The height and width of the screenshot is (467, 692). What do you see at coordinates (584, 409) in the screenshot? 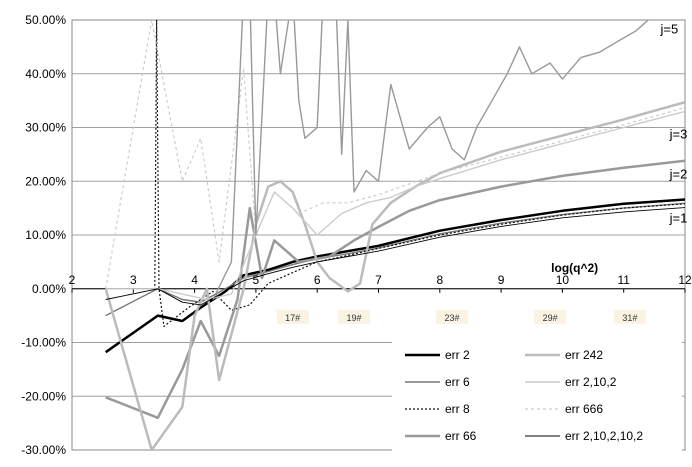
I see `legend-label: err 666` at bounding box center [584, 409].